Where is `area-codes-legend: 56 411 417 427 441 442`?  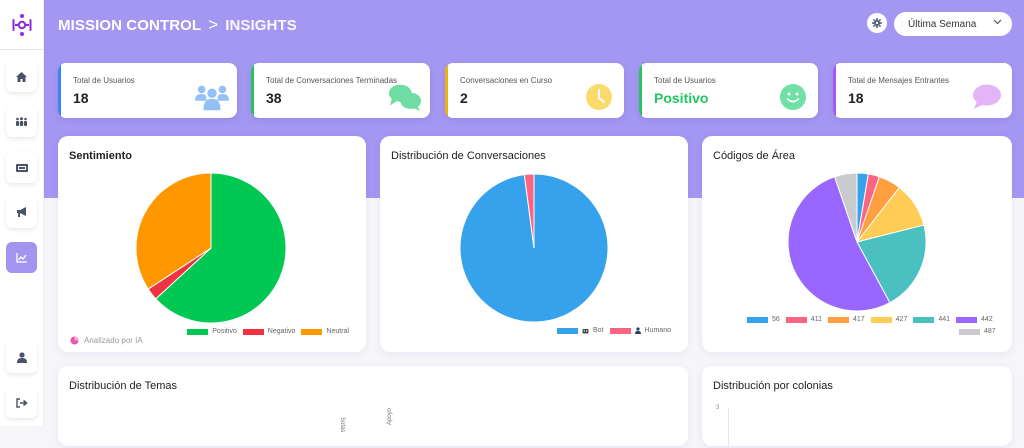 area-codes-legend: 56 411 417 427 441 442 is located at coordinates (870, 319).